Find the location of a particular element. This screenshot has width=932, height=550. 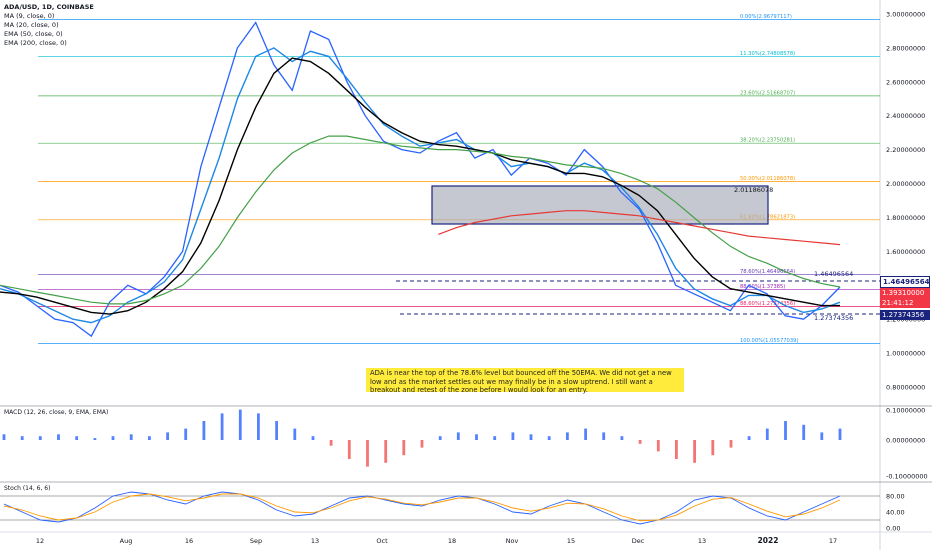

resistance-zone is located at coordinates (600, 205).